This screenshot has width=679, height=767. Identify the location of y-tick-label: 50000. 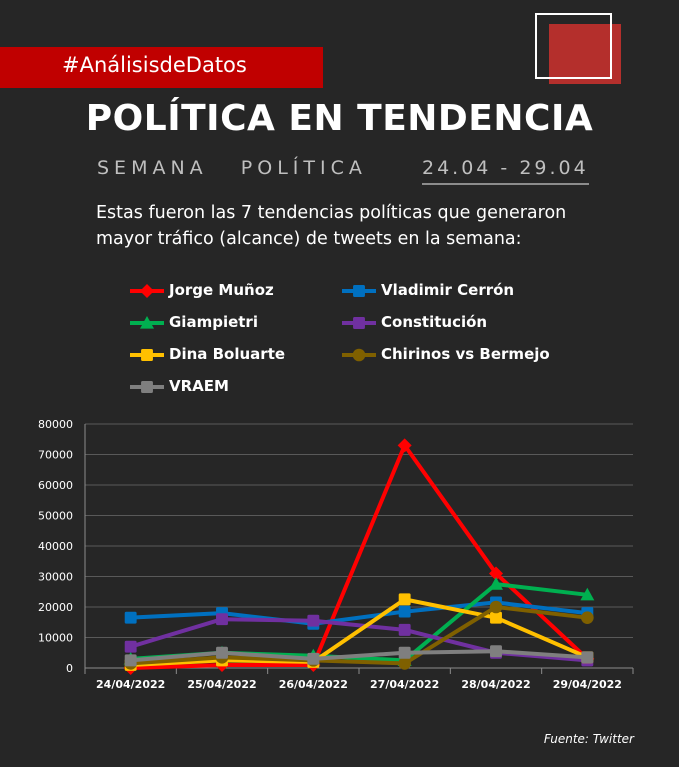
(55, 516).